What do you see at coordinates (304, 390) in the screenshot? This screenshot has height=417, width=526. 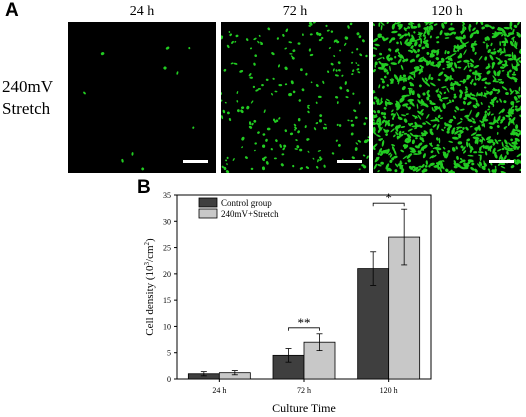 I see `x-tick-label: 72 h` at bounding box center [304, 390].